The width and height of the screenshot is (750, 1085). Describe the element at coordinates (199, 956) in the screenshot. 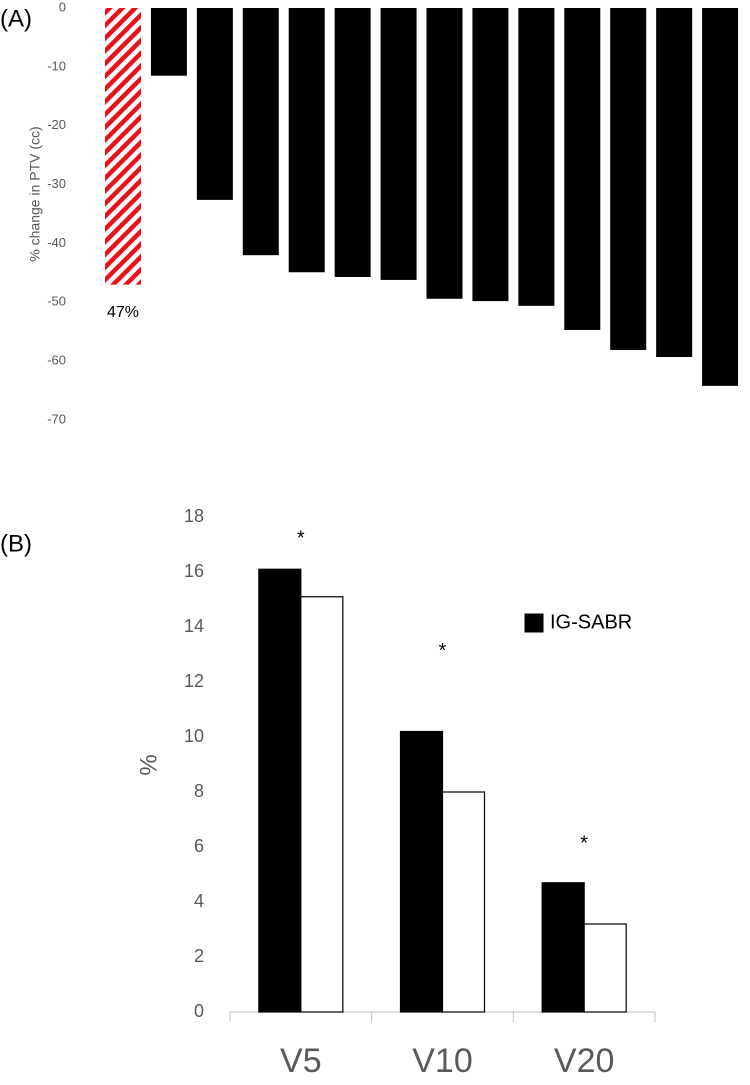

I see `y-tick-label: 2` at that location.